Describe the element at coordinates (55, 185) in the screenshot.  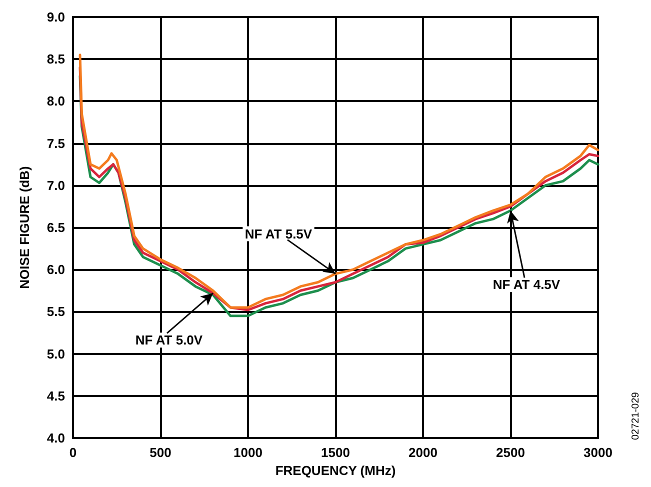
I see `y-tick-label: 7.0` at that location.